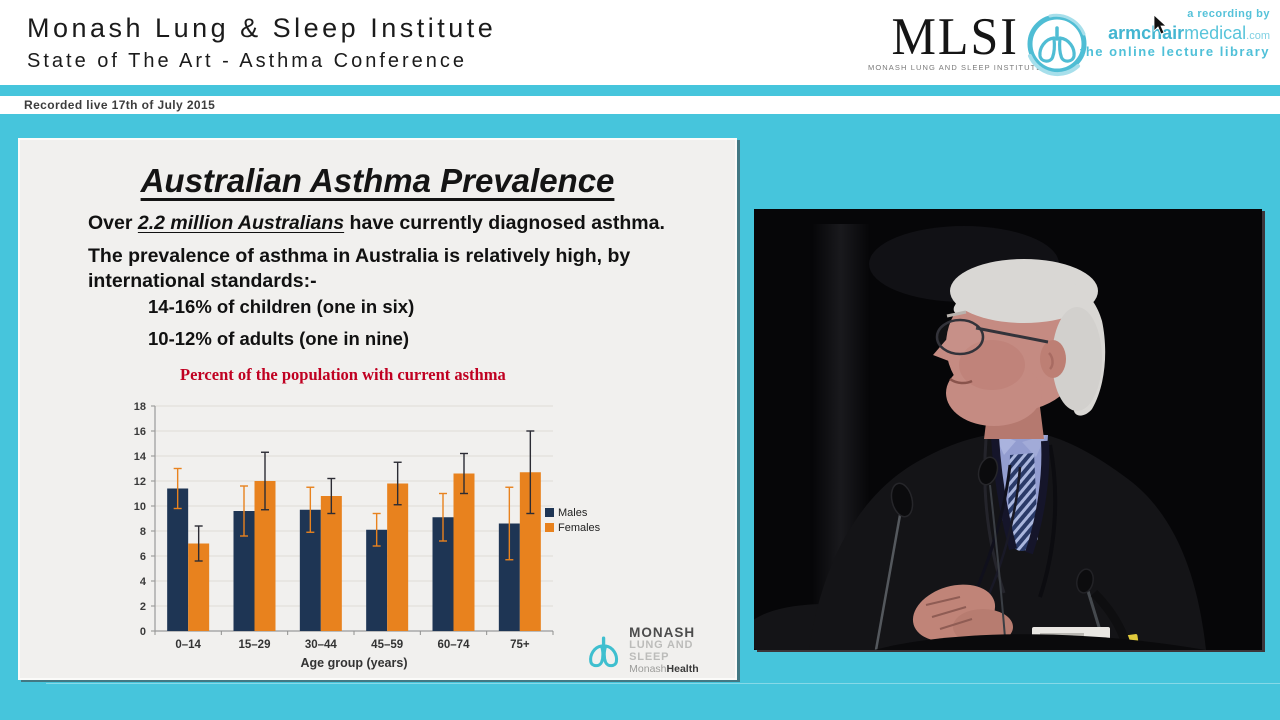  What do you see at coordinates (894, 566) in the screenshot?
I see `microphone-icon` at bounding box center [894, 566].